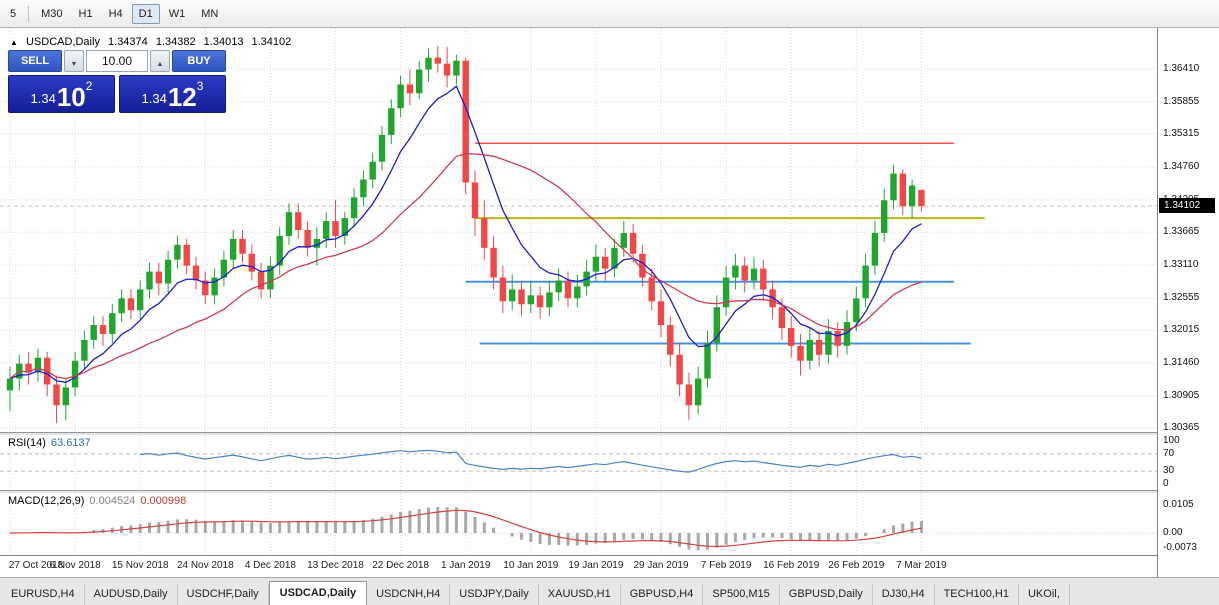 This screenshot has width=1219, height=605. What do you see at coordinates (1181, 298) in the screenshot?
I see `price-axis-label: 1.32555` at bounding box center [1181, 298].